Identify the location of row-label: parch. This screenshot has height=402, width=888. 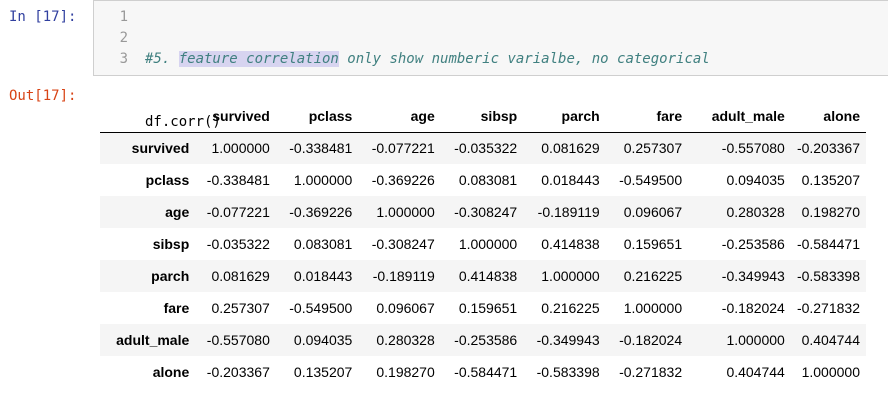
(170, 276).